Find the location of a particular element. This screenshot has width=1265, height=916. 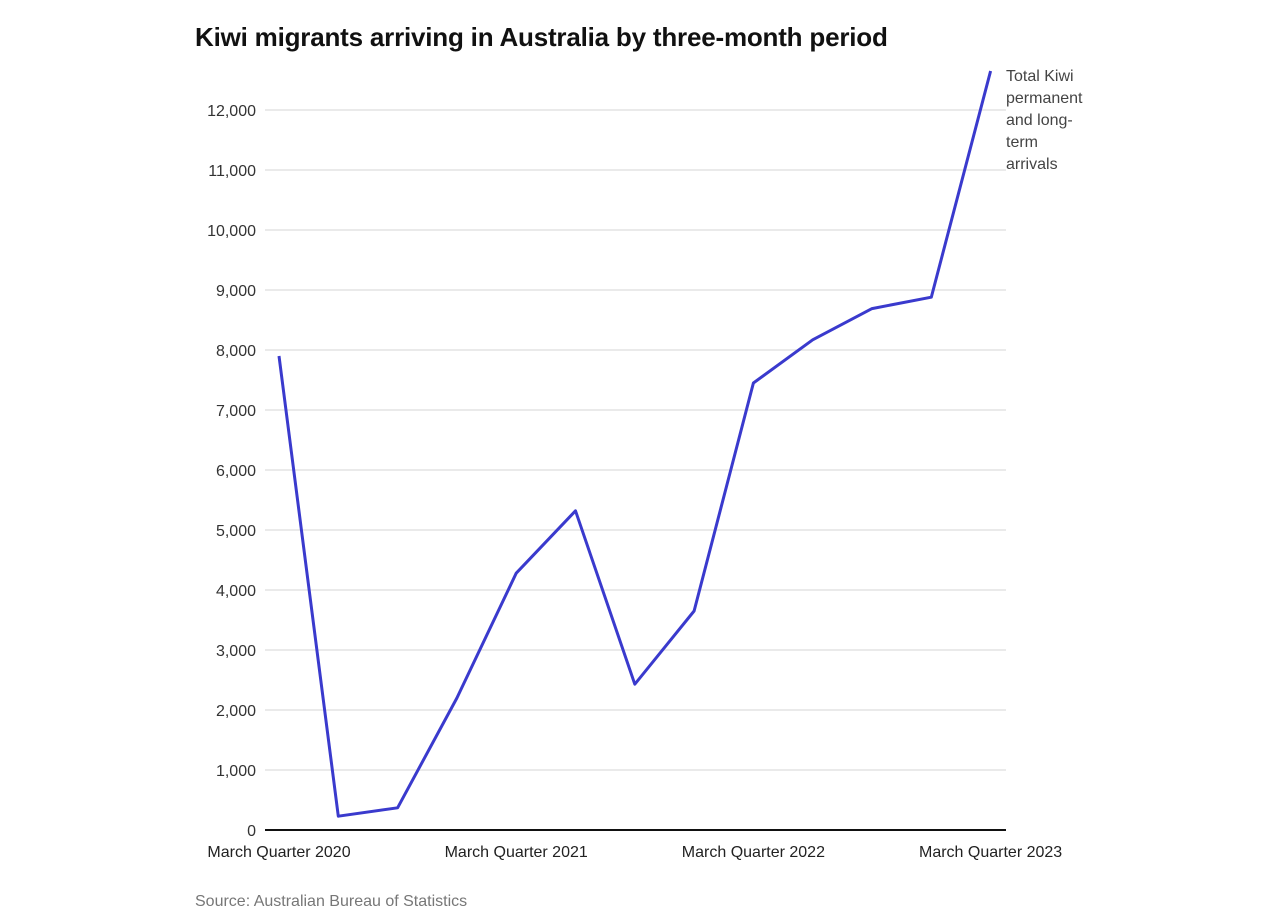

y-tick-label: 10,000 is located at coordinates (231, 231).